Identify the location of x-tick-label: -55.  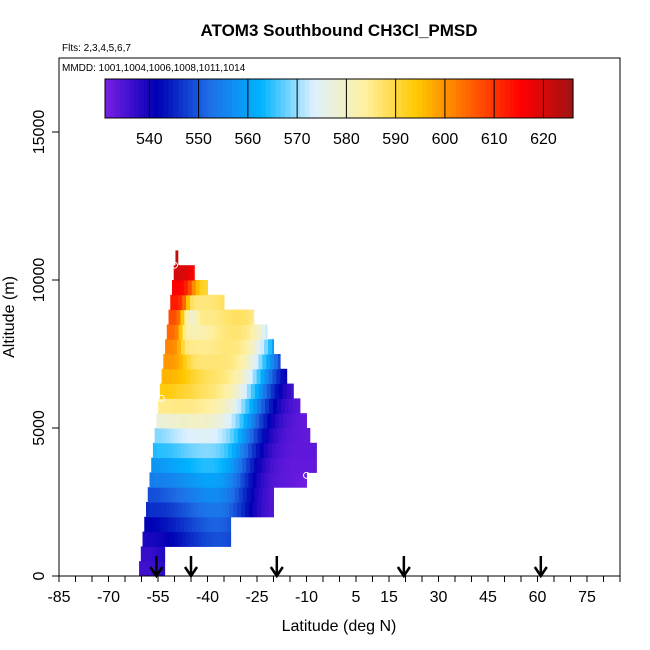
(157, 597).